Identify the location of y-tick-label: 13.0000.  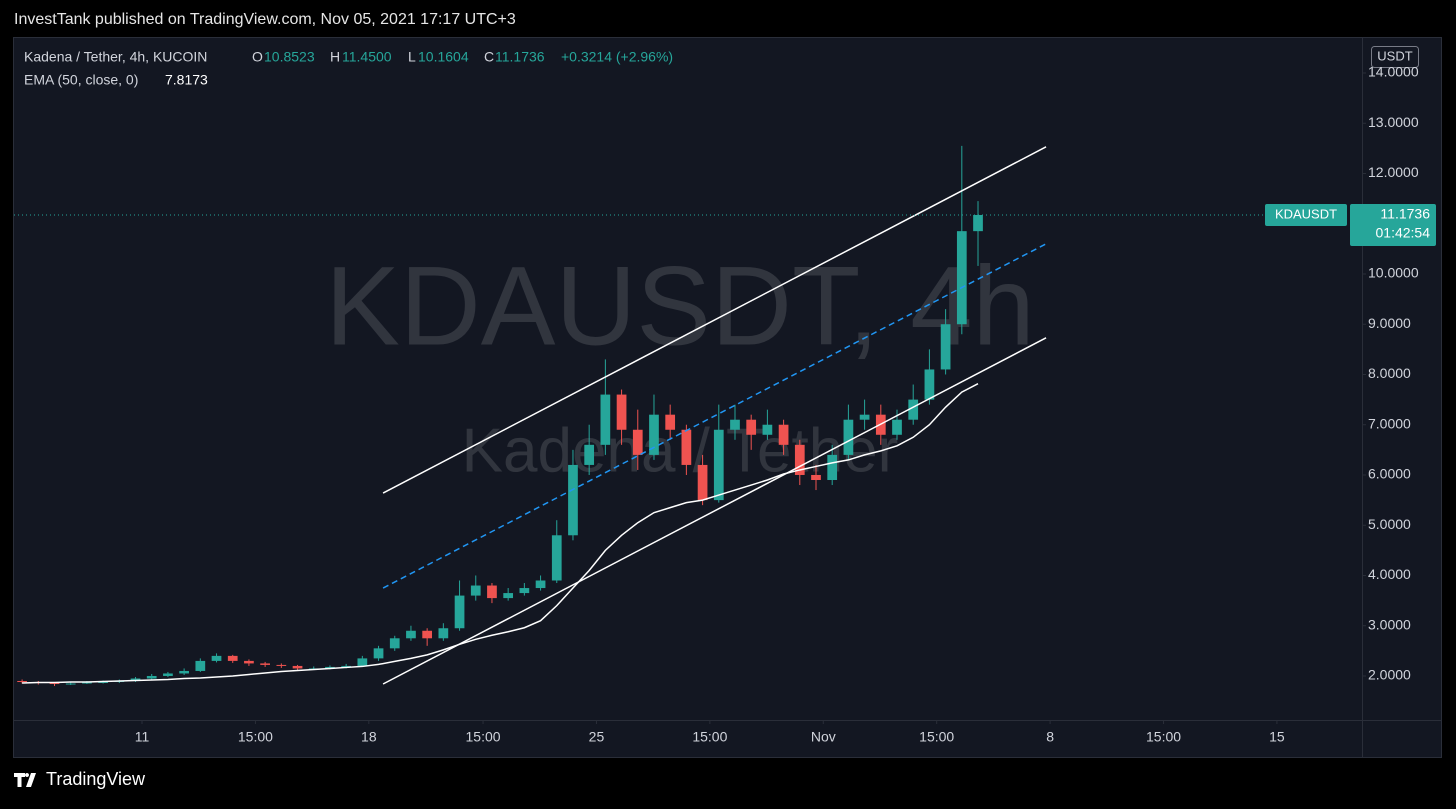
(1393, 122).